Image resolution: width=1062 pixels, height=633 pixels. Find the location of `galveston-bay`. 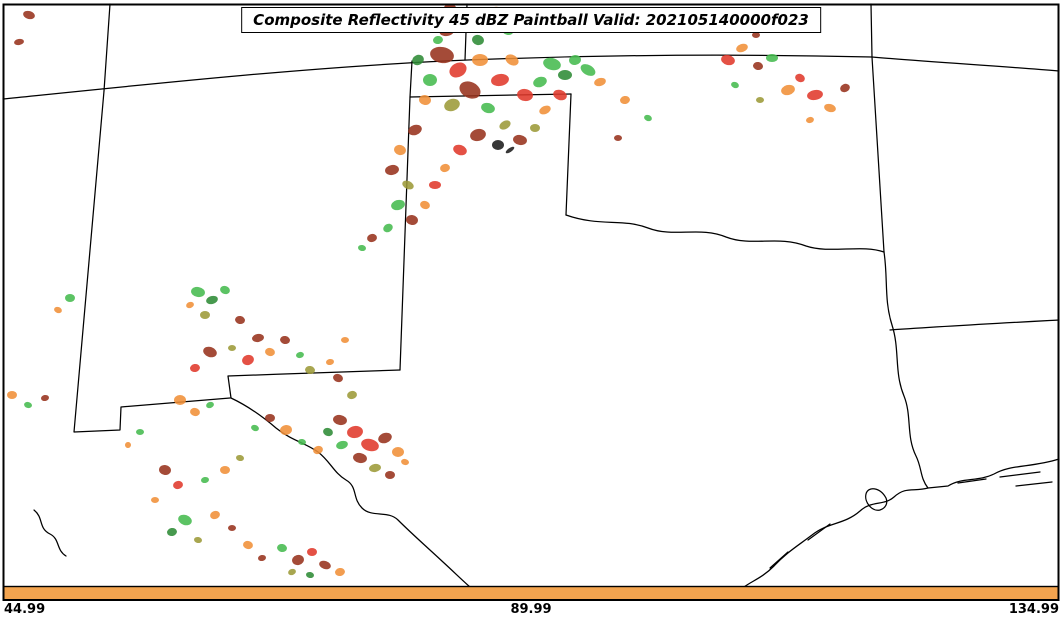

galveston-bay is located at coordinates (876, 499).